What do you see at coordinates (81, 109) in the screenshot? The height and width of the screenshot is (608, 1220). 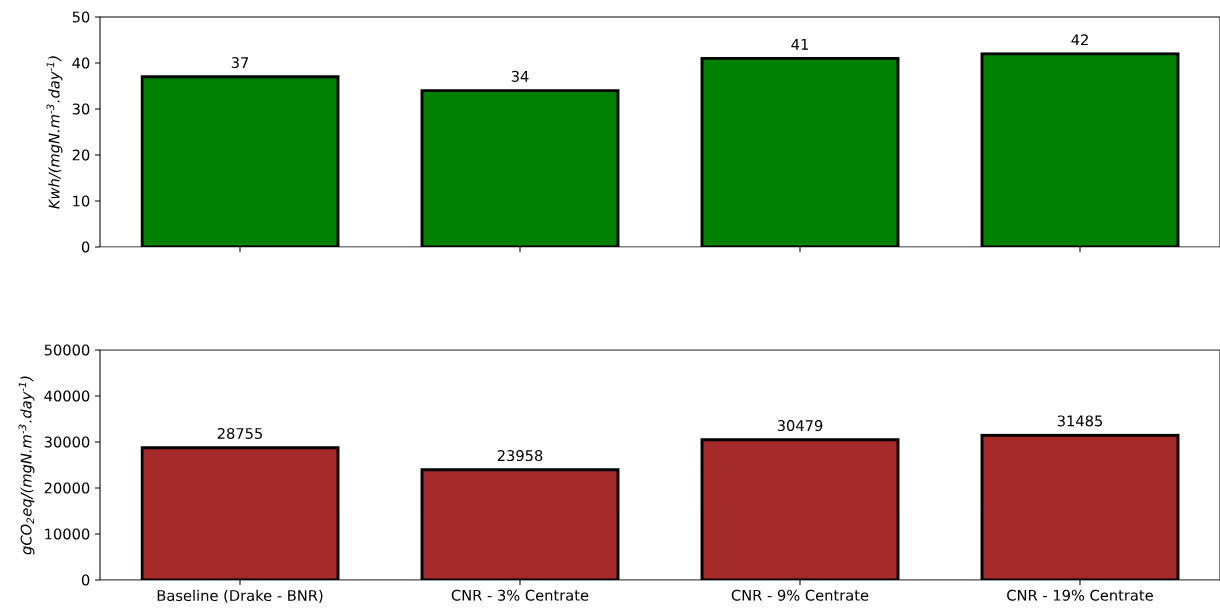 I see `y-tick-label: 30` at bounding box center [81, 109].